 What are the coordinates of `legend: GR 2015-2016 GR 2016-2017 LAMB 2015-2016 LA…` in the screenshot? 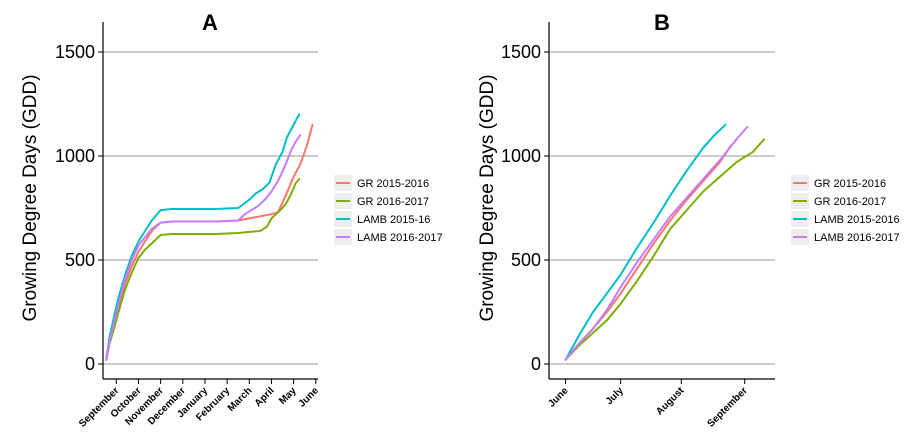 It's located at (845, 210).